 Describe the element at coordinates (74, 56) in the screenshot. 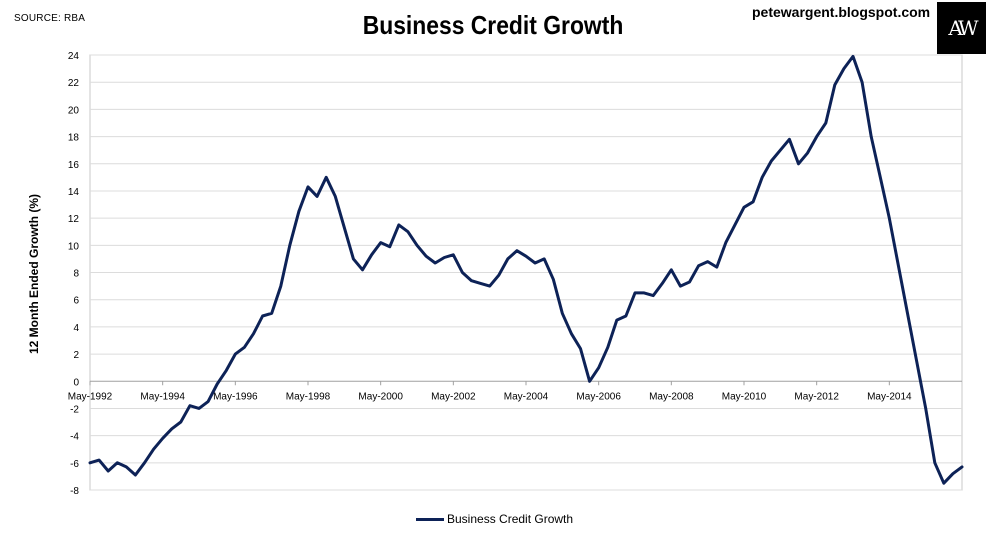

I see `y-tick-label: 24` at that location.